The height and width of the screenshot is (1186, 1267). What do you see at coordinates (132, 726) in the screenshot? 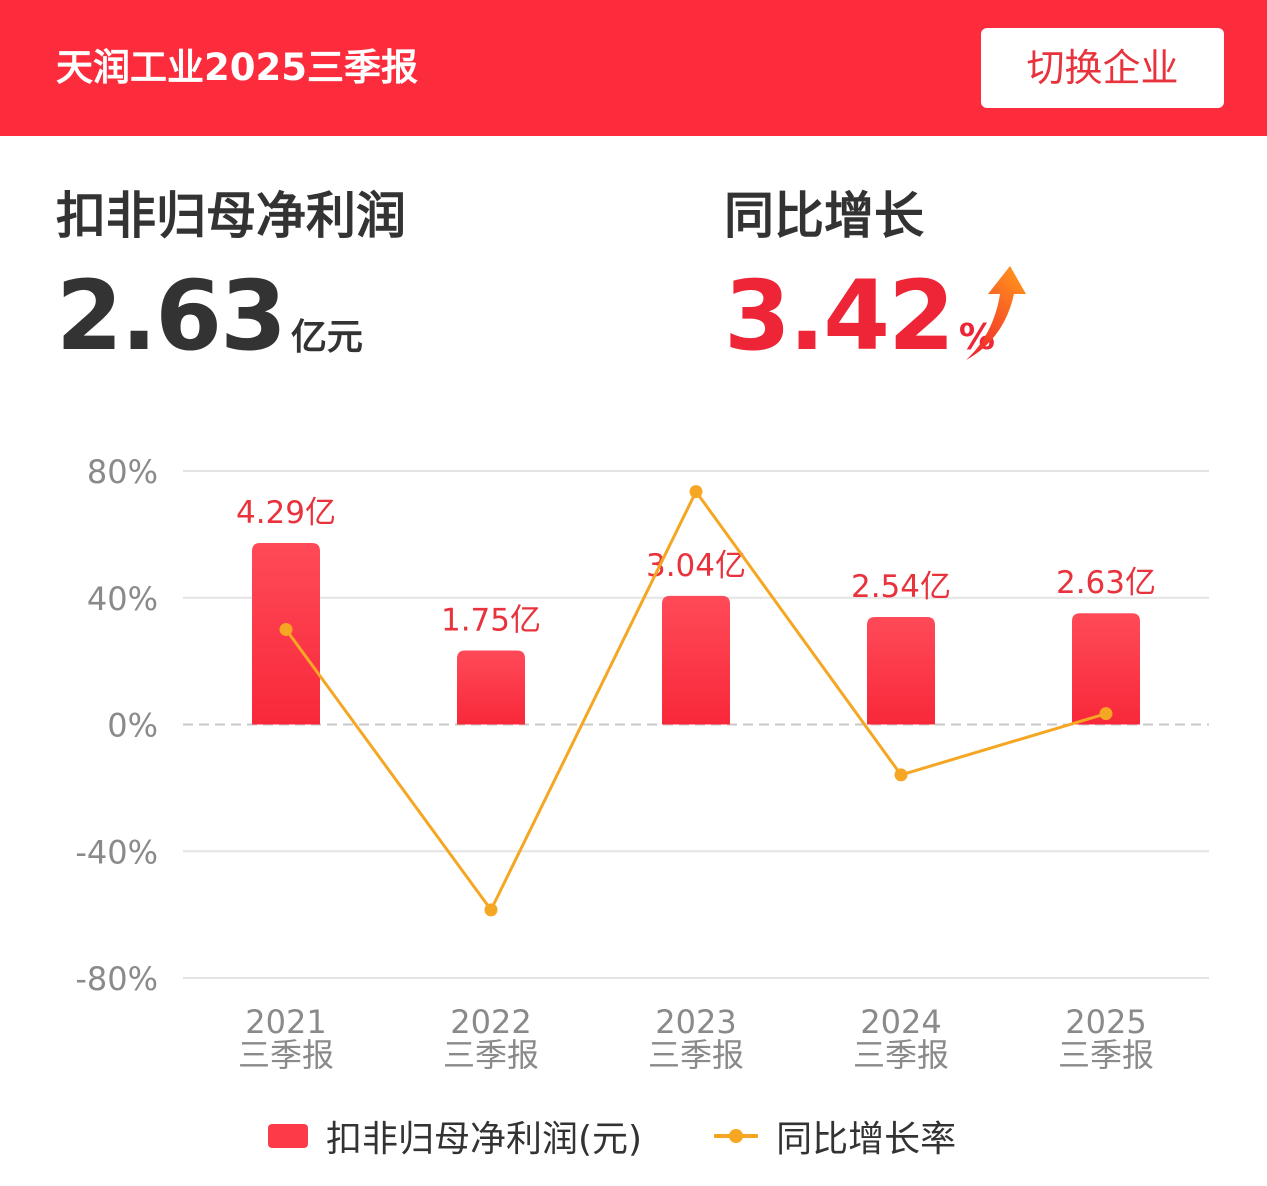
I see `y-tick-label: 0%` at bounding box center [132, 726].